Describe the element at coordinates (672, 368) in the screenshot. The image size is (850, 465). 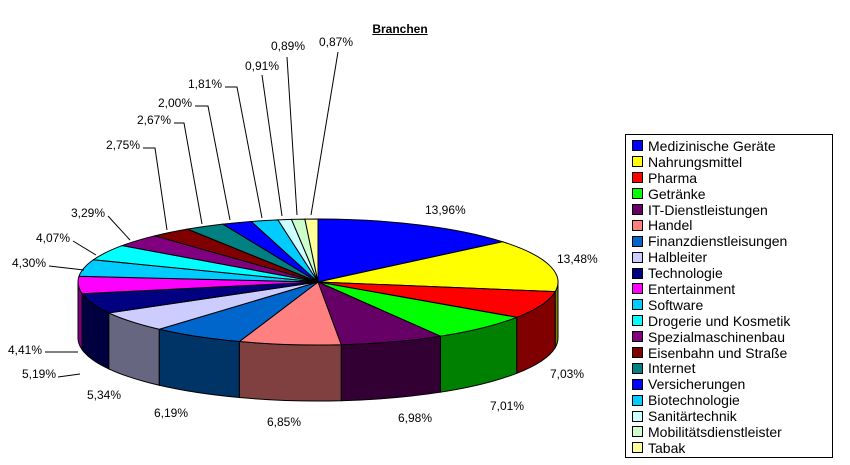
I see `legend-label: Internet` at that location.